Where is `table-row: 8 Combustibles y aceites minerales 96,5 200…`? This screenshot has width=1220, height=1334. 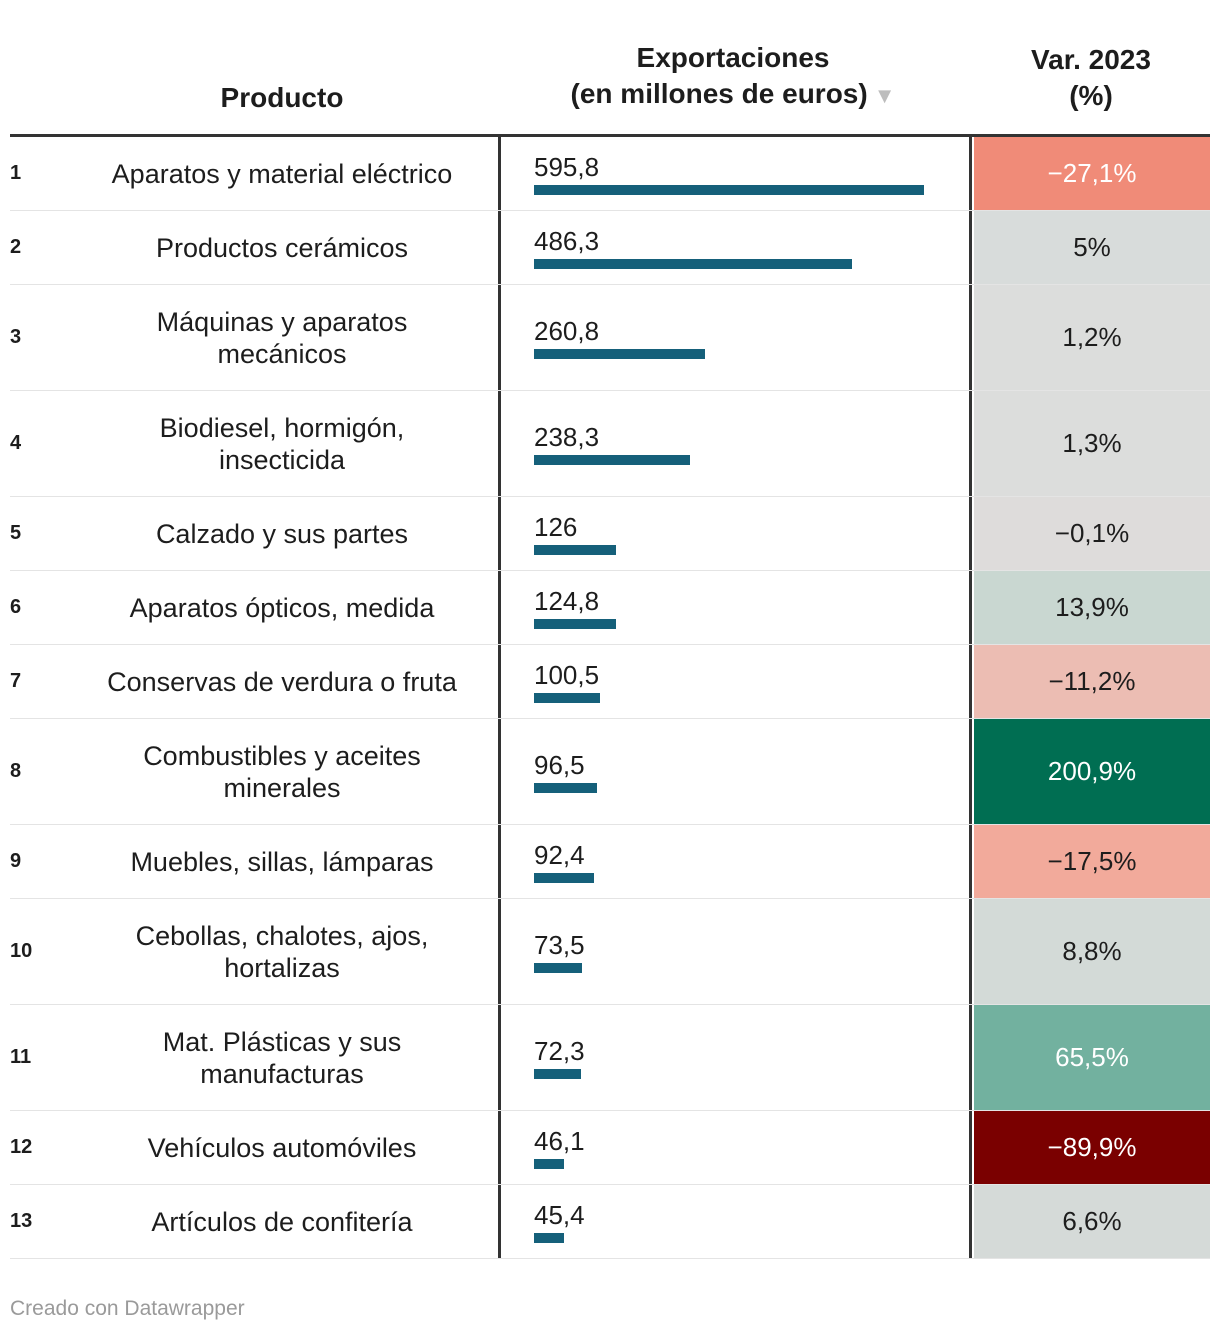
table-row: 8 Combustibles y aceites minerales 96,5 200… is located at coordinates (610, 772).